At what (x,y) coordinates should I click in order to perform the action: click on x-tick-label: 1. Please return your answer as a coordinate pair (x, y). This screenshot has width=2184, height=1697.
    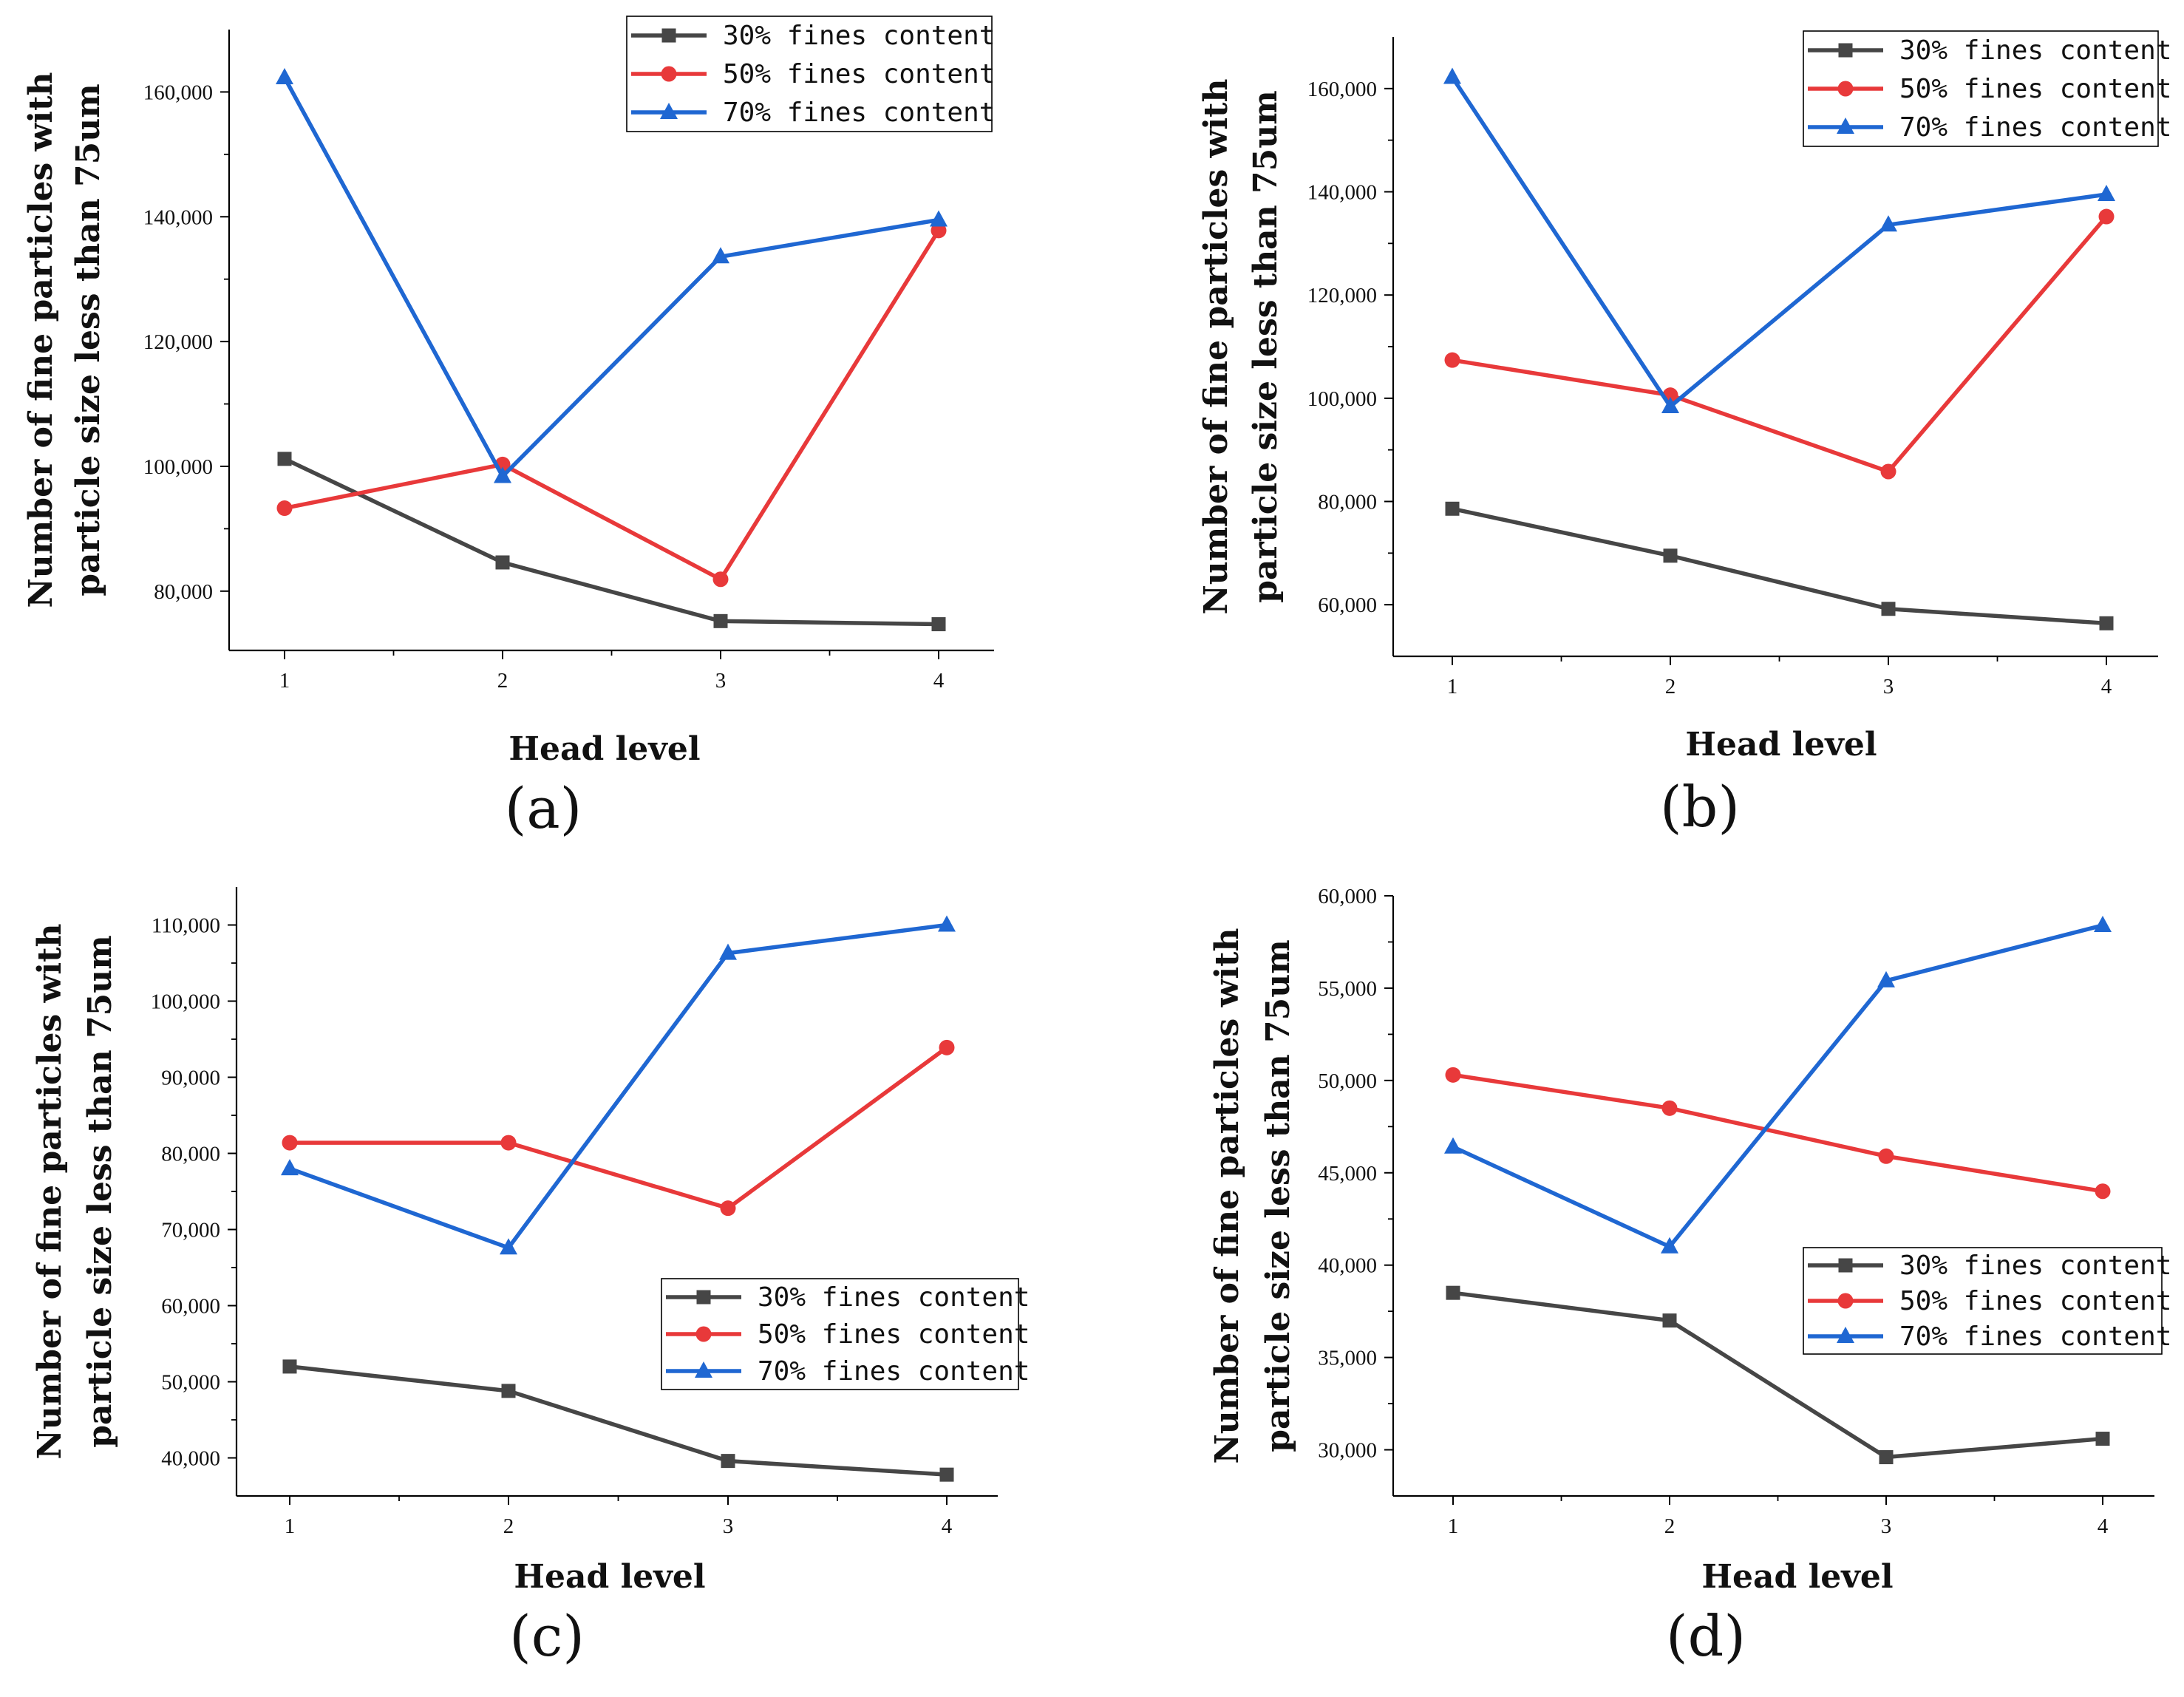
    Looking at the image, I should click on (284, 681).